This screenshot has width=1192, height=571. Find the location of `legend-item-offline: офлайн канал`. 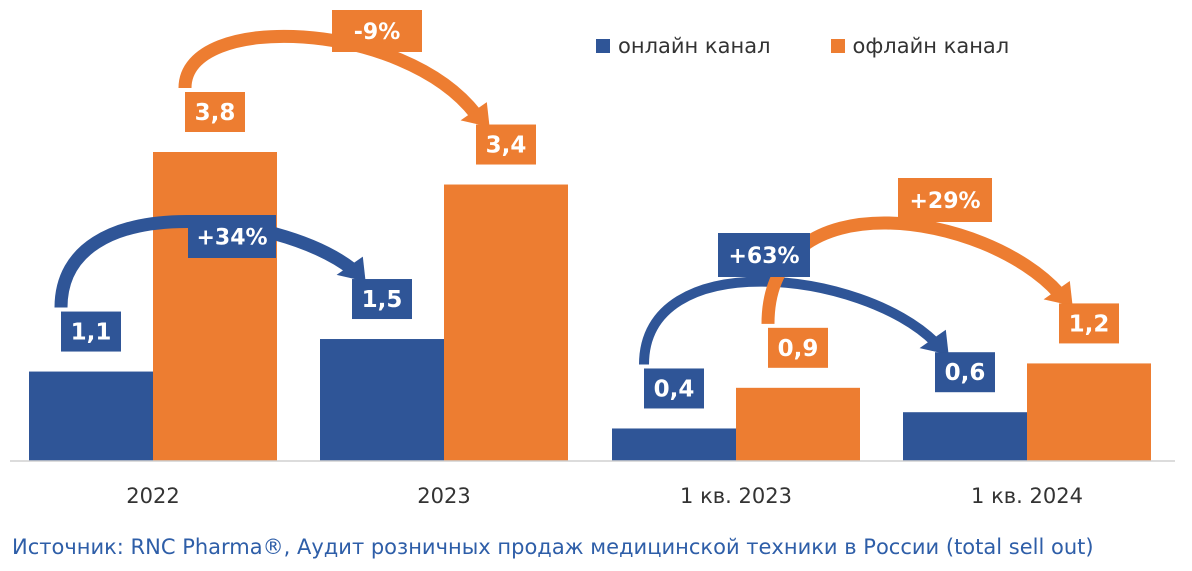

legend-item-offline: офлайн канал is located at coordinates (920, 46).